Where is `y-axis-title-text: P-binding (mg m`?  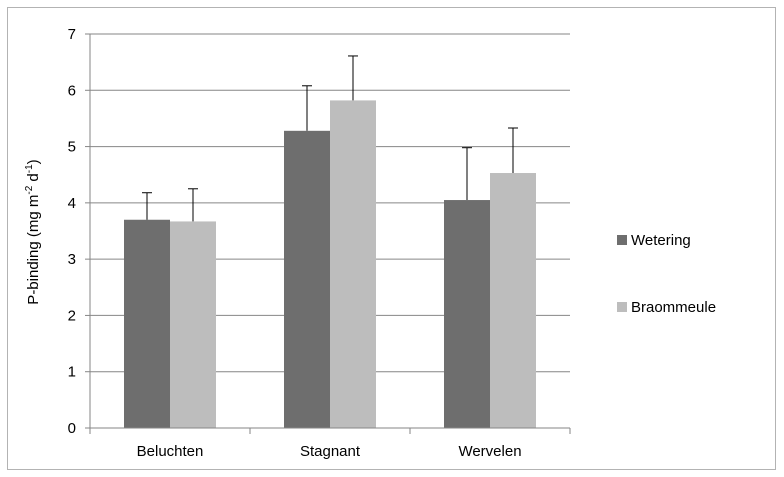 y-axis-title-text: P-binding (mg m is located at coordinates (33, 250).